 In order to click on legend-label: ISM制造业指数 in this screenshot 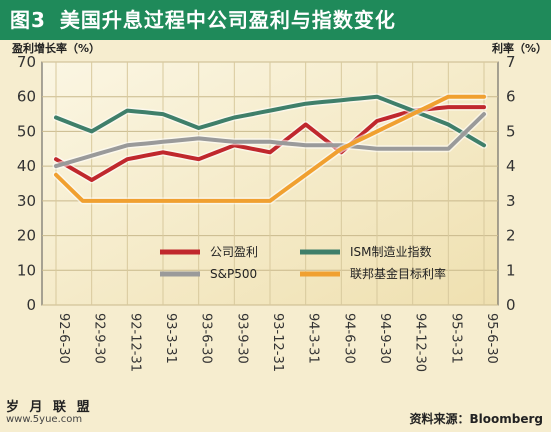, I will do `click(391, 251)`.